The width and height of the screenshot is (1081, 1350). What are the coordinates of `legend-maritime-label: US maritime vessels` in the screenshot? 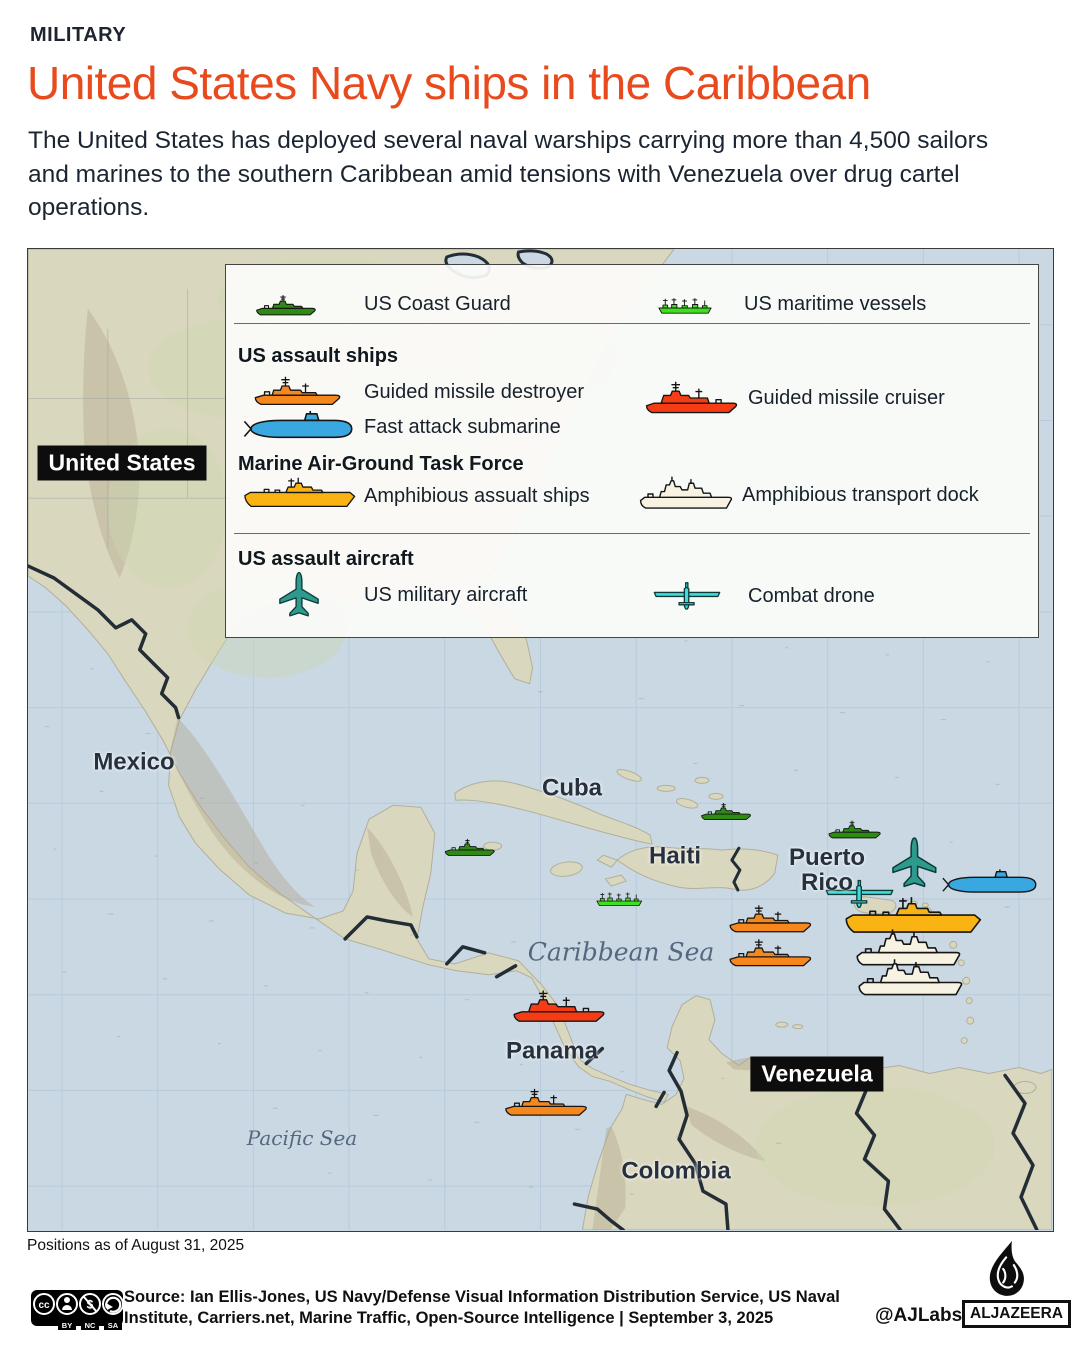 It's located at (835, 304).